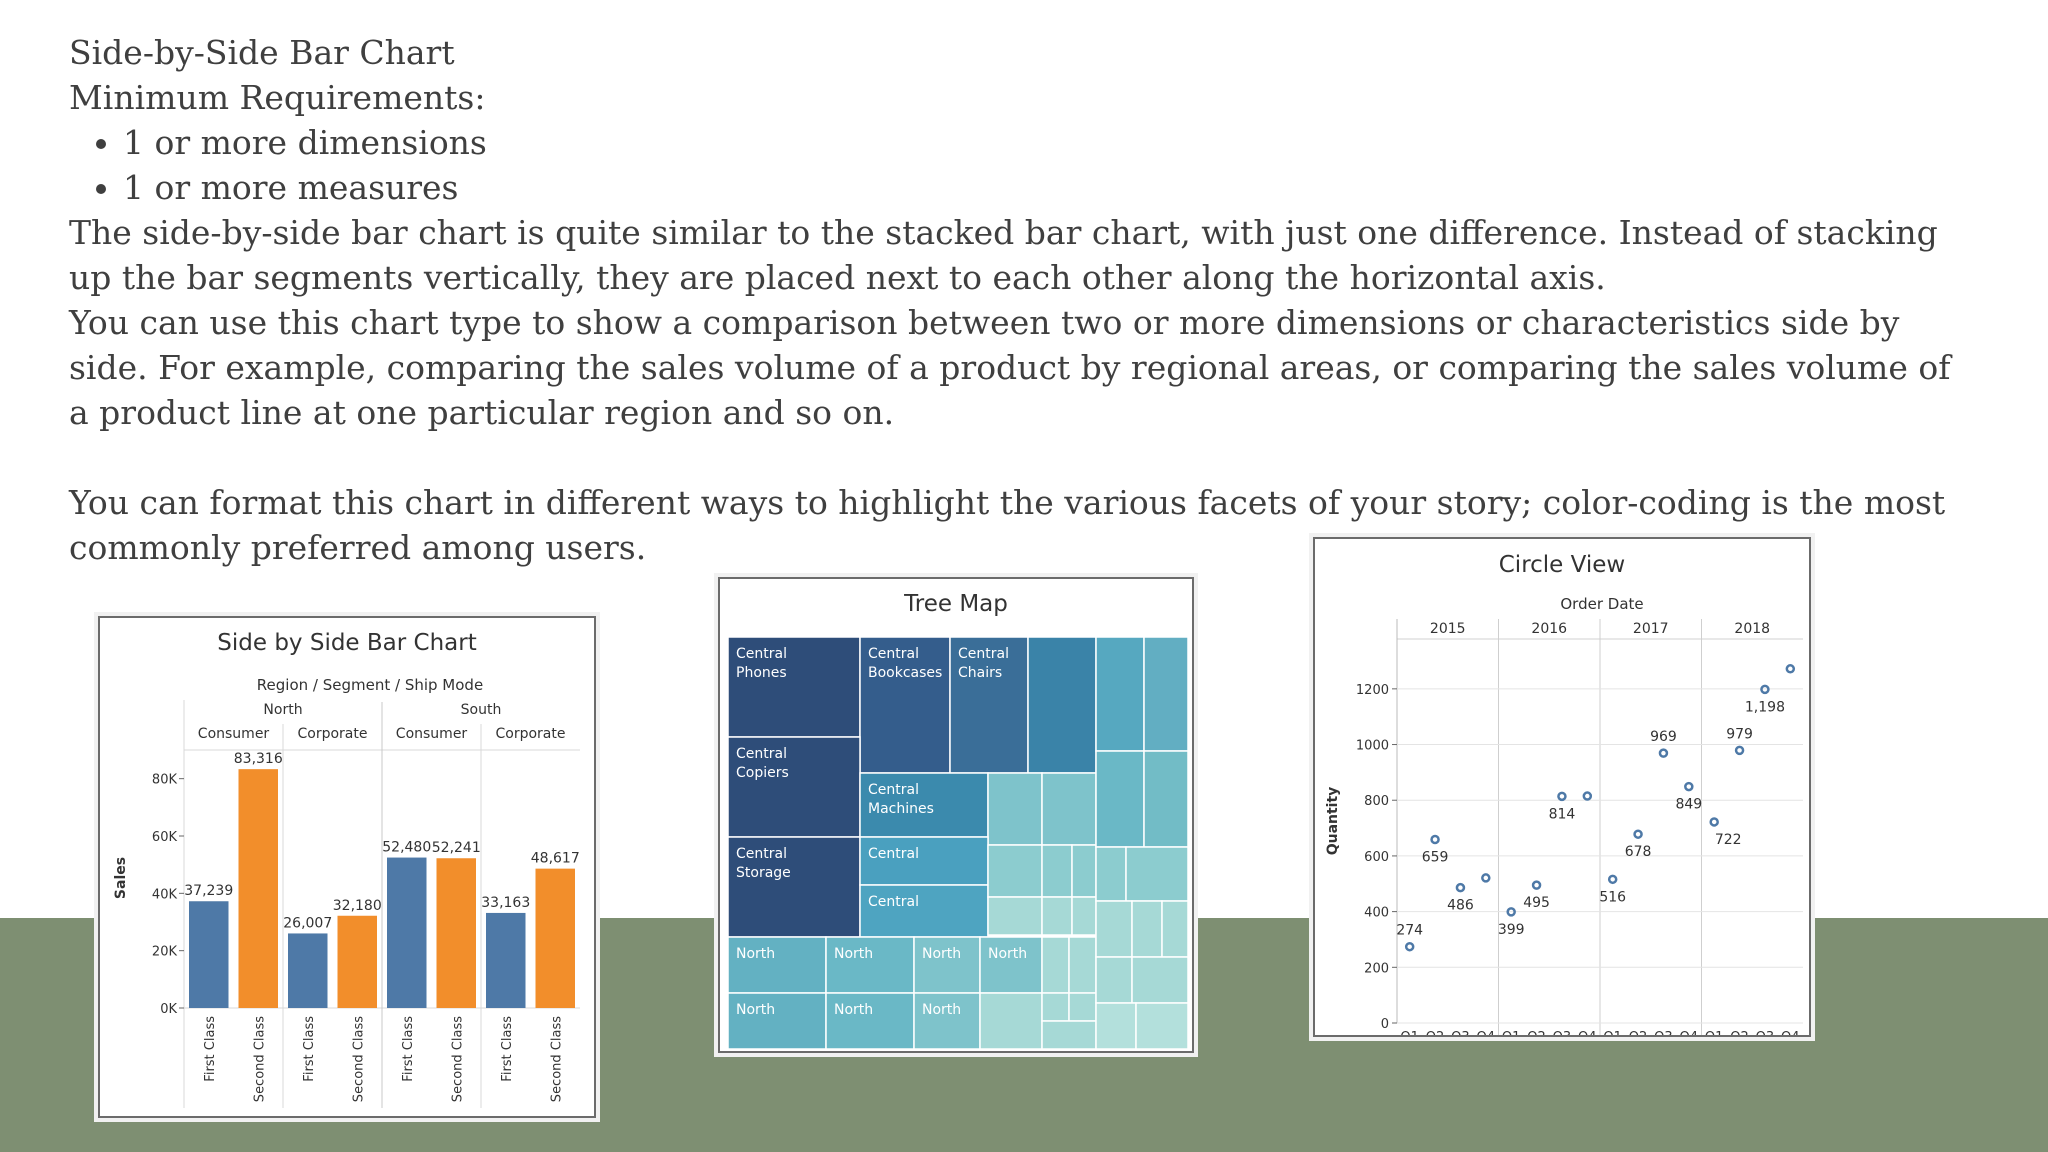 The image size is (2048, 1152). What do you see at coordinates (1460, 906) in the screenshot?
I see `data-point-label: 486` at bounding box center [1460, 906].